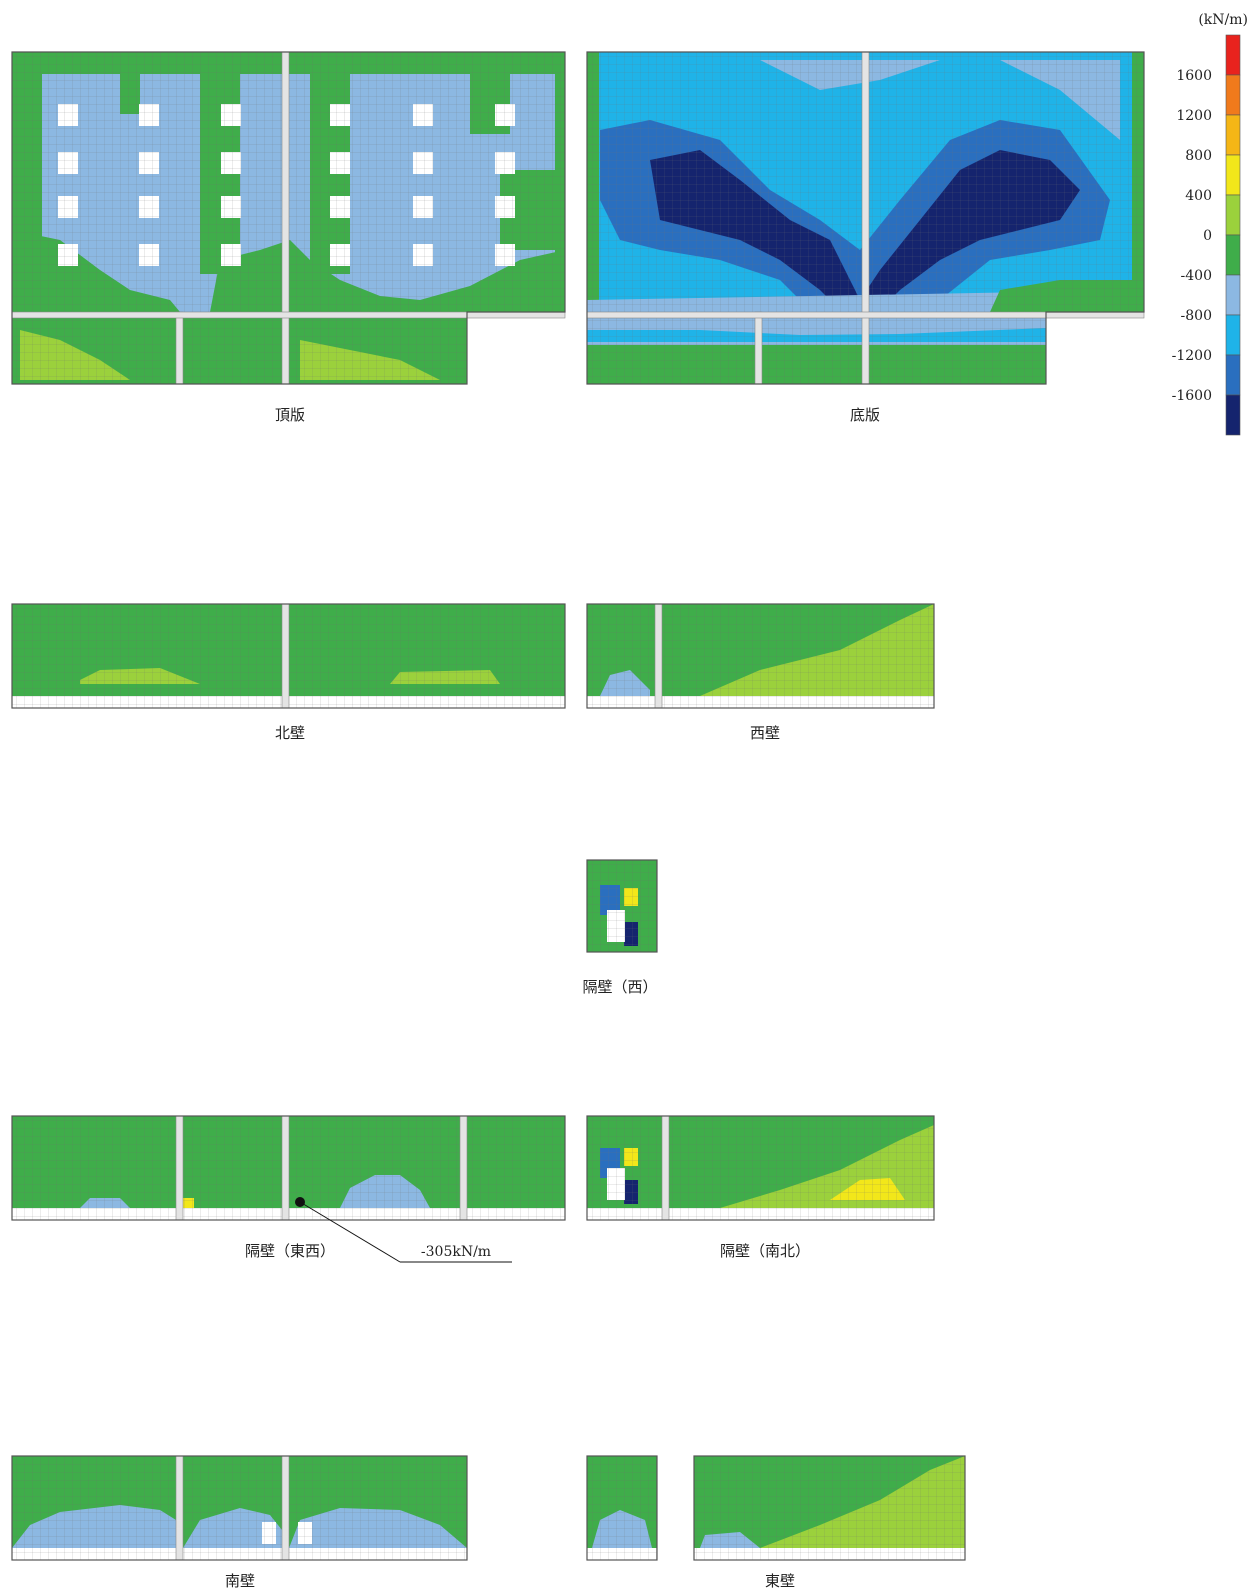  I want to click on bottom-slab-panel, so click(865, 218).